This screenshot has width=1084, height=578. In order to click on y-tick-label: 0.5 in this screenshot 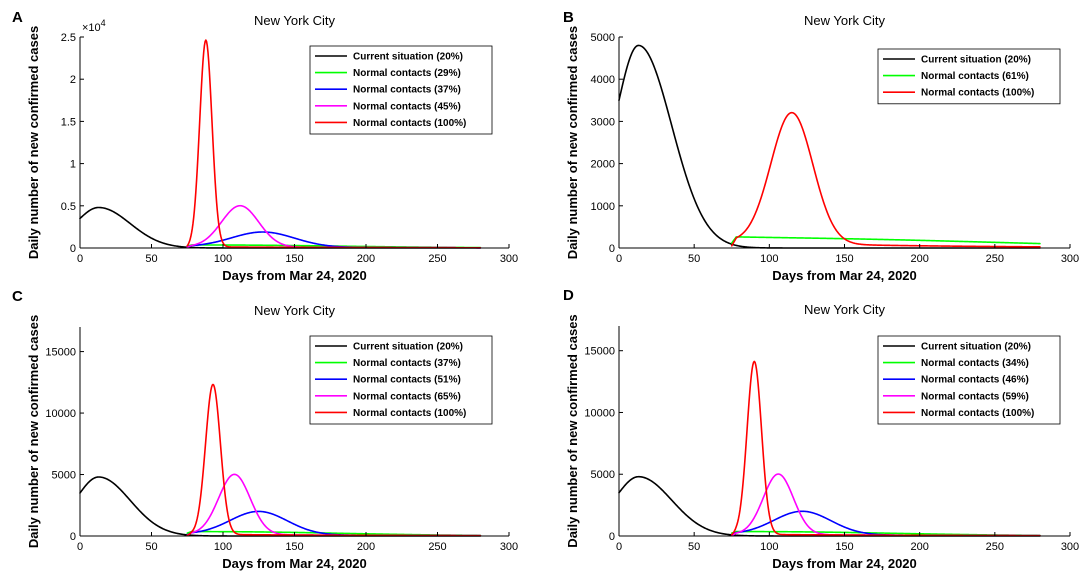, I will do `click(68, 207)`.